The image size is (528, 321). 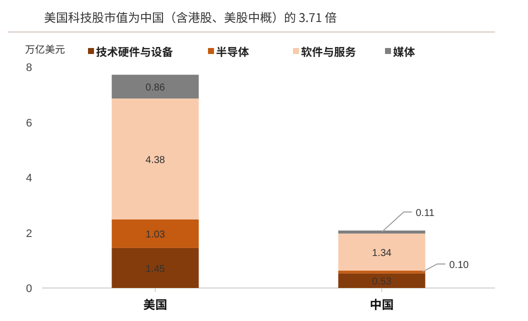 I want to click on y-tick-label: 6, so click(x=29, y=123).